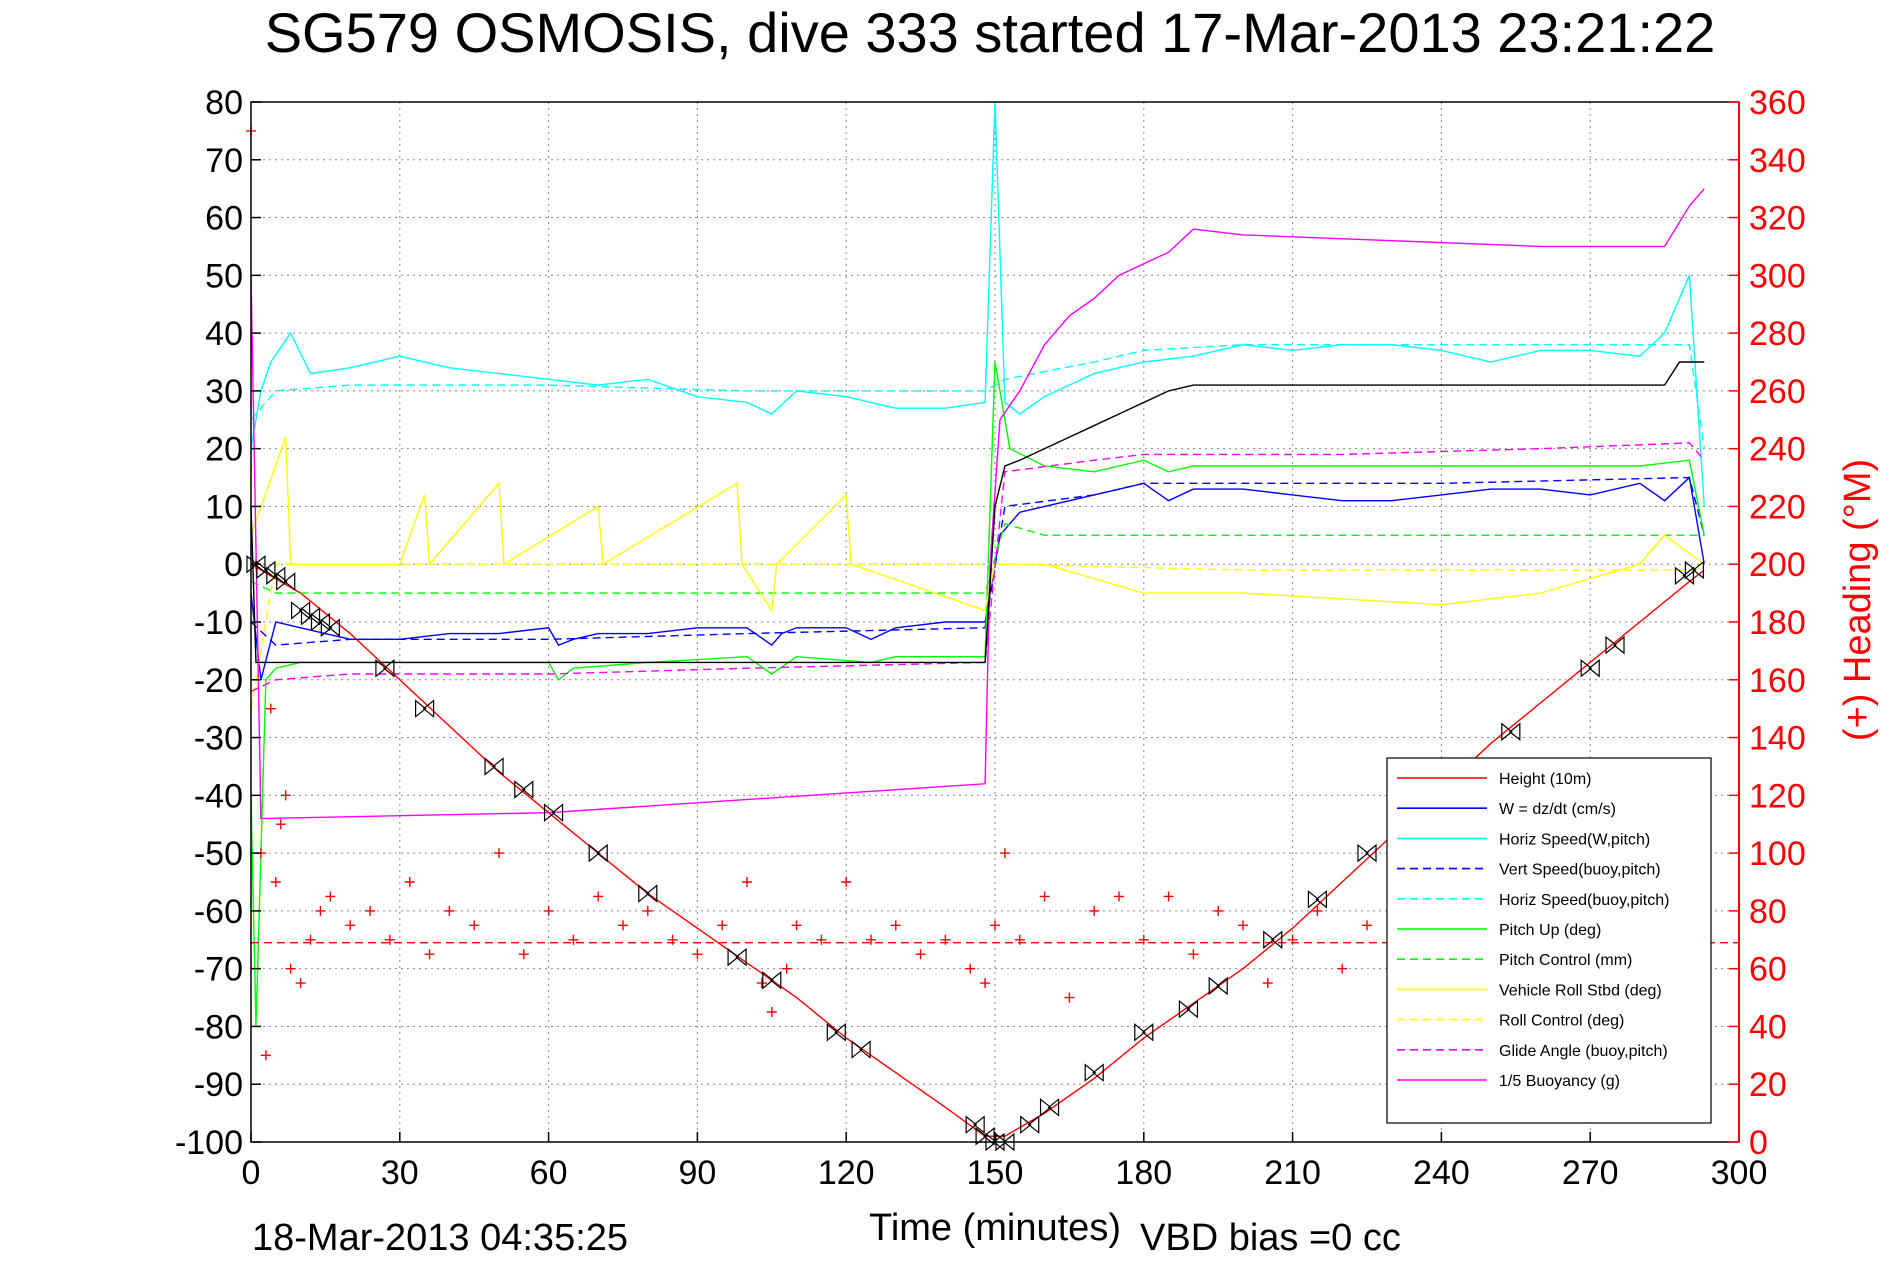 The height and width of the screenshot is (1262, 1891). Describe the element at coordinates (1549, 940) in the screenshot. I see `legend-box` at that location.